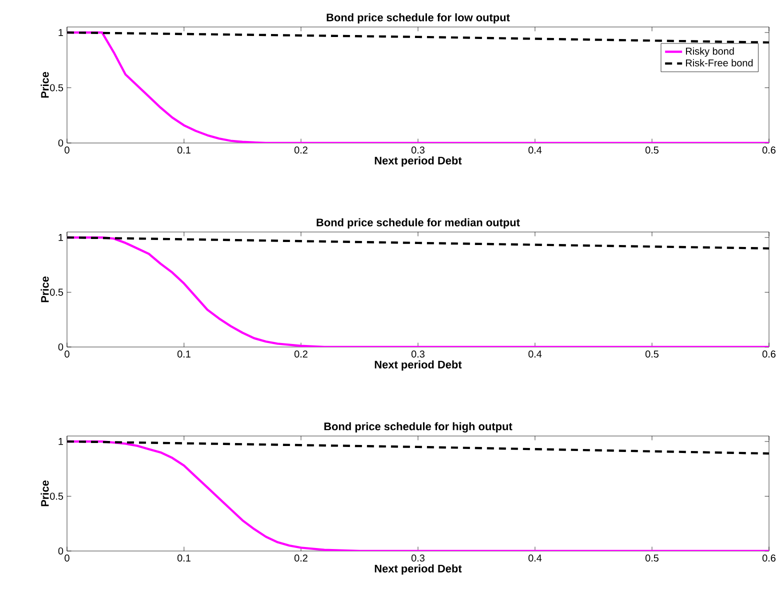 The image size is (784, 612). Describe the element at coordinates (418, 427) in the screenshot. I see `chart-title: Bond price schedule for high output` at that location.